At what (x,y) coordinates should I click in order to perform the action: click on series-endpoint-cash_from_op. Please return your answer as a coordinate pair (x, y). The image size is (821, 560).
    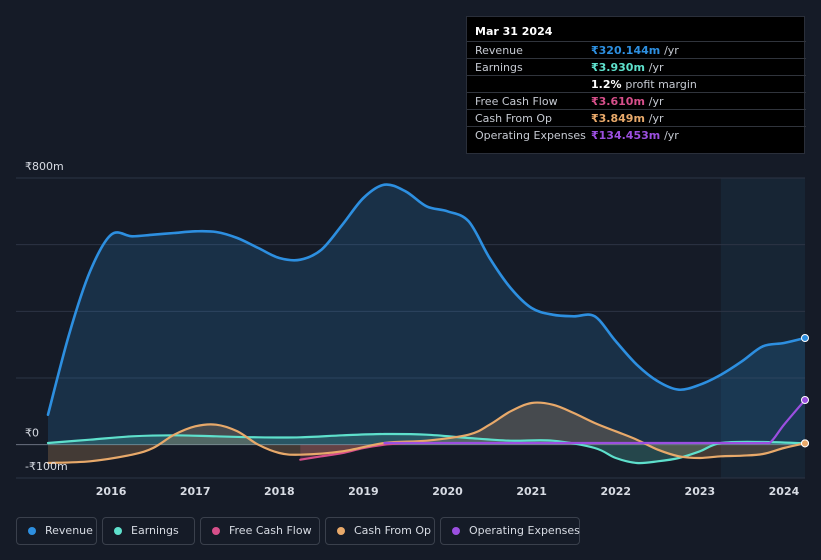
    Looking at the image, I should click on (805, 443).